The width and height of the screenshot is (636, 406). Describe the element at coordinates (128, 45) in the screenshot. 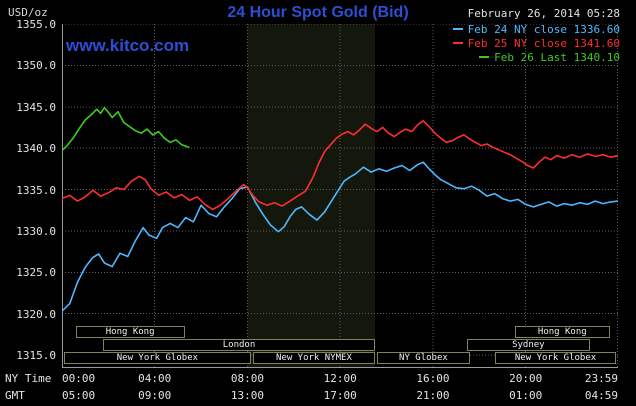

I see `kitco-watermark: www.kitco.com` at that location.